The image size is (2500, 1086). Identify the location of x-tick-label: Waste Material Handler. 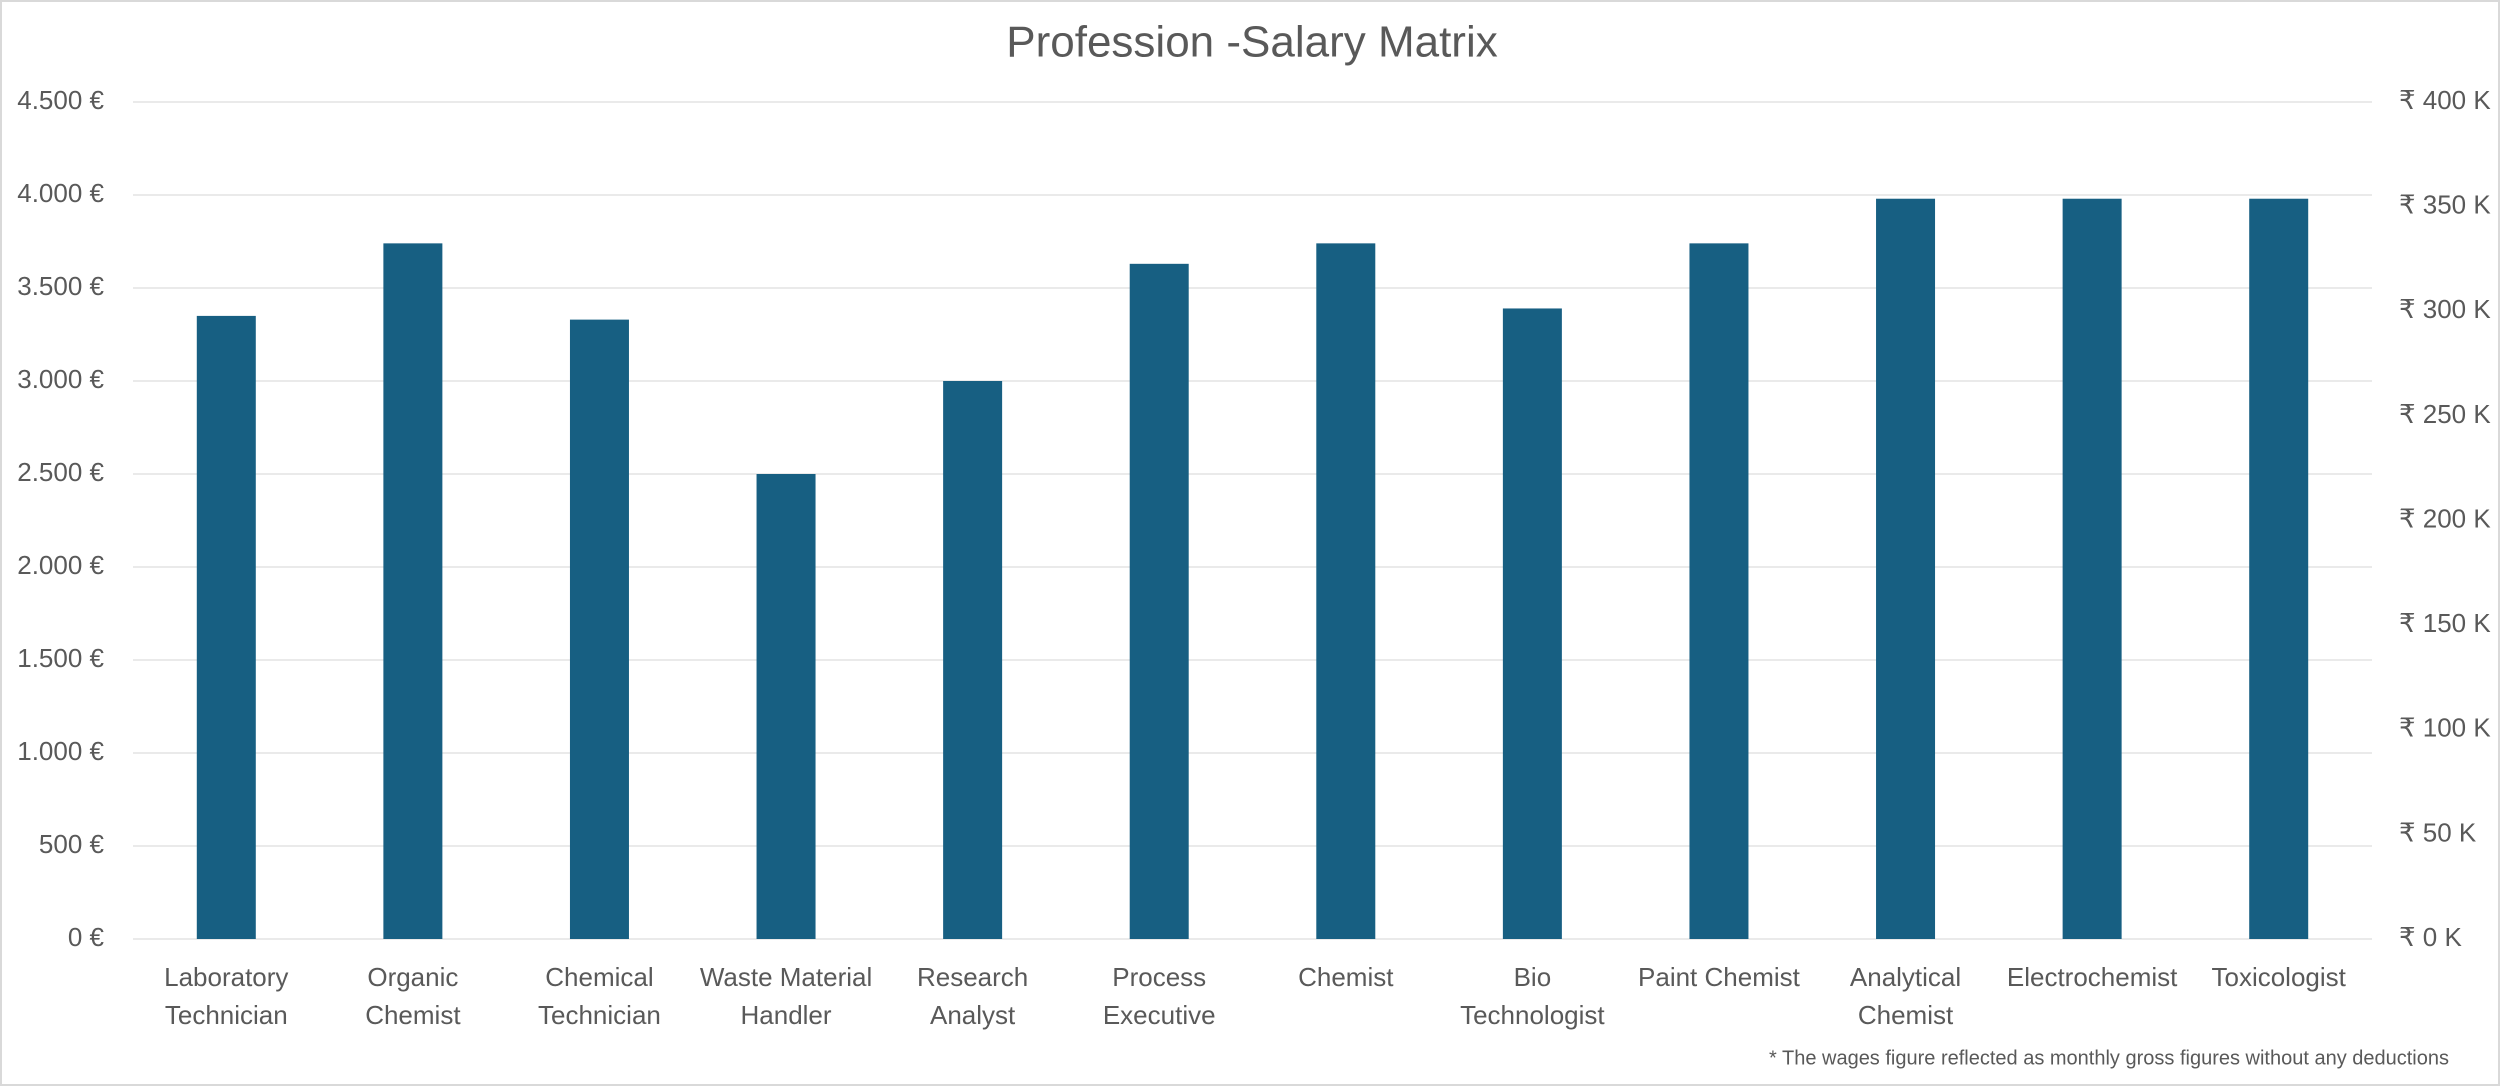
(786, 996).